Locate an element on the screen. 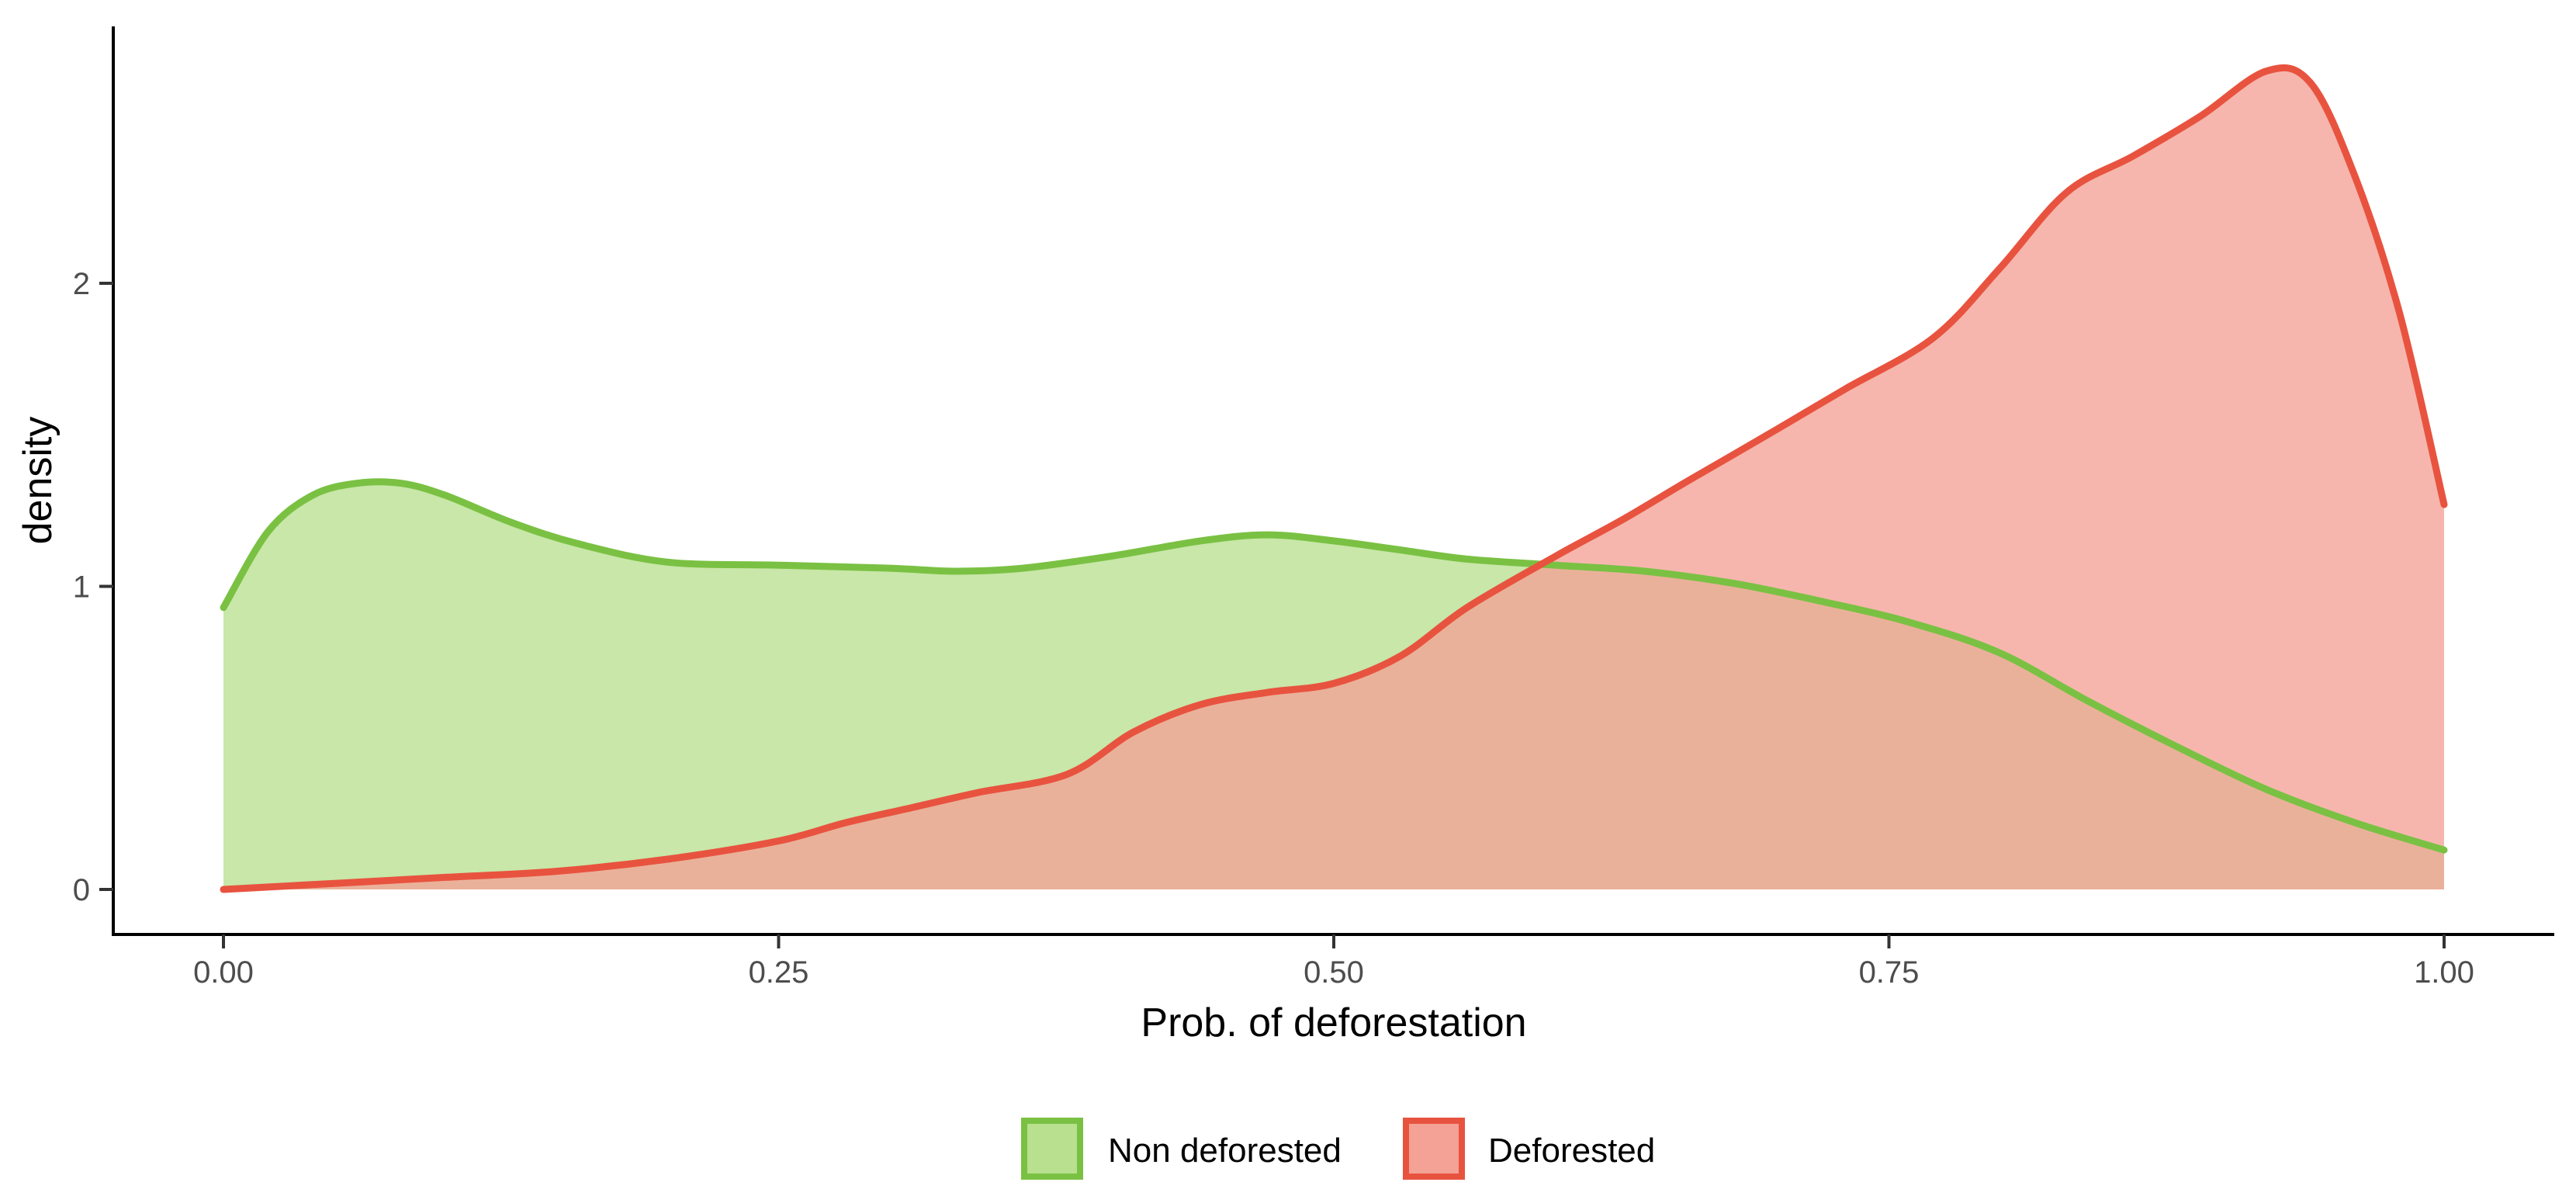  x-ticks: 0.00 0.25 0.50 0.75 1.00 is located at coordinates (1333, 962).